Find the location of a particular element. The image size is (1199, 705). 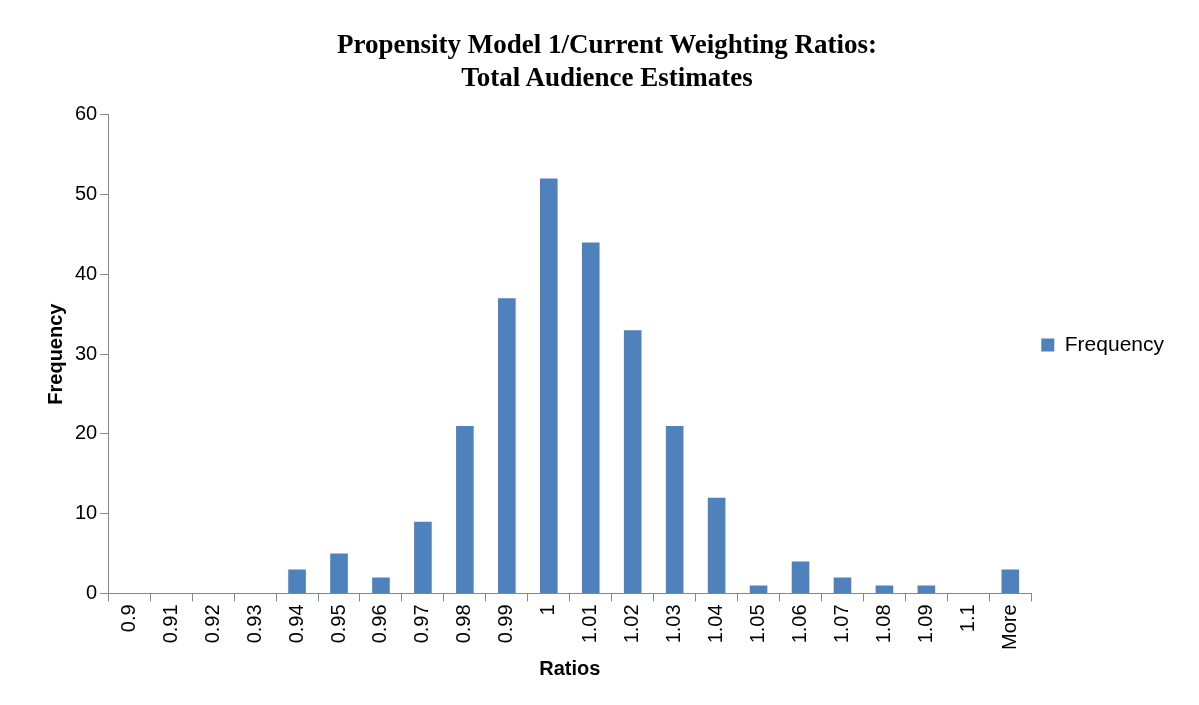

x-tick-label: 1.1 is located at coordinates (966, 618).